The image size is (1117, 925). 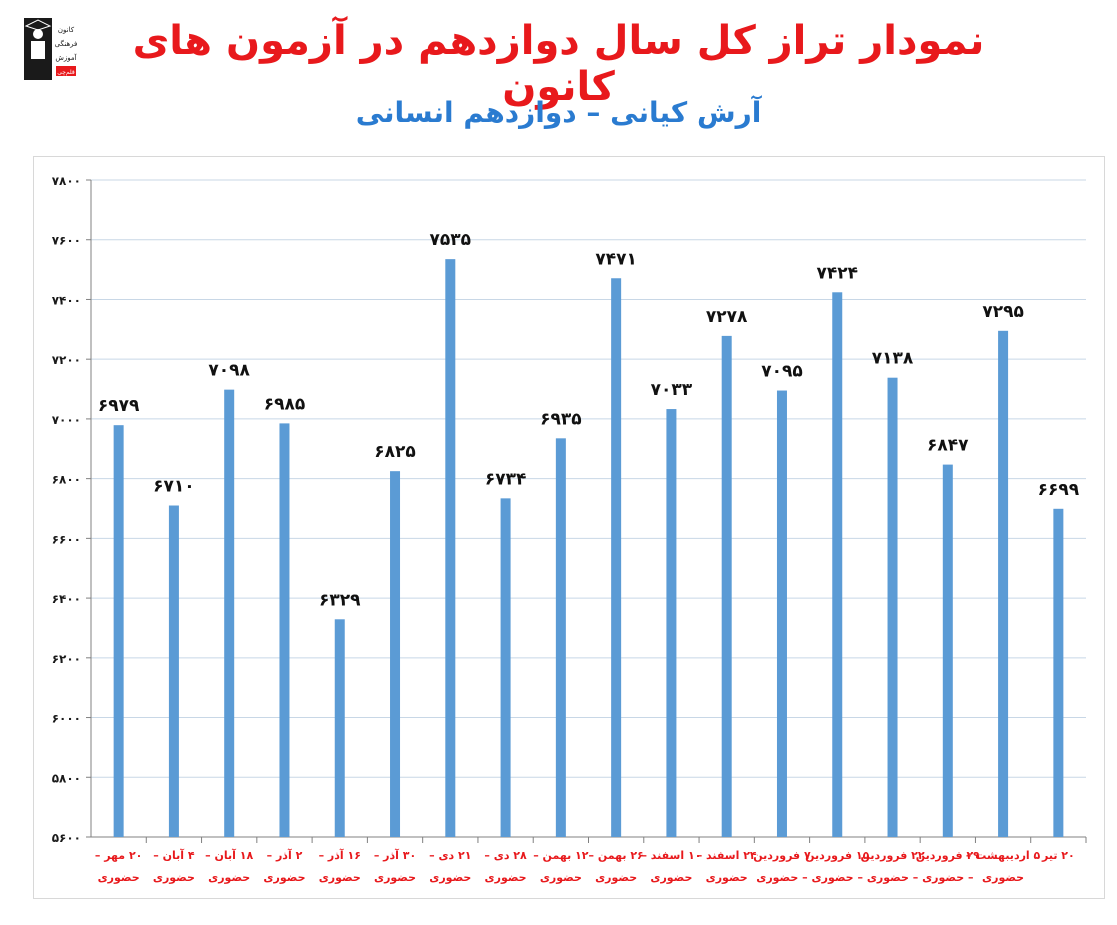 I want to click on y-tick-label: ۷۶۰۰, so click(x=66, y=241).